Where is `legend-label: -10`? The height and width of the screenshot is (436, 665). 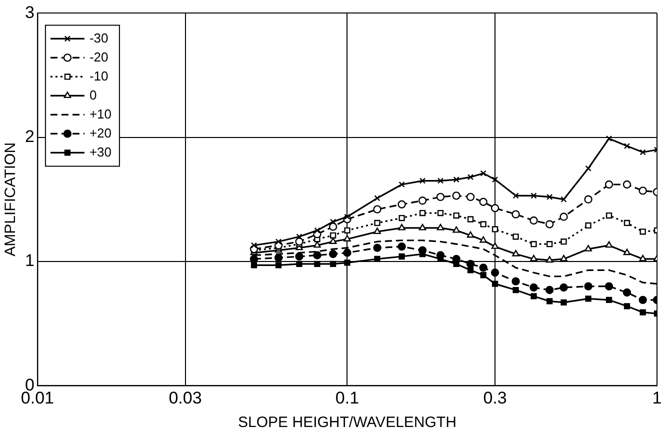
legend-label: -10 is located at coordinates (98, 76).